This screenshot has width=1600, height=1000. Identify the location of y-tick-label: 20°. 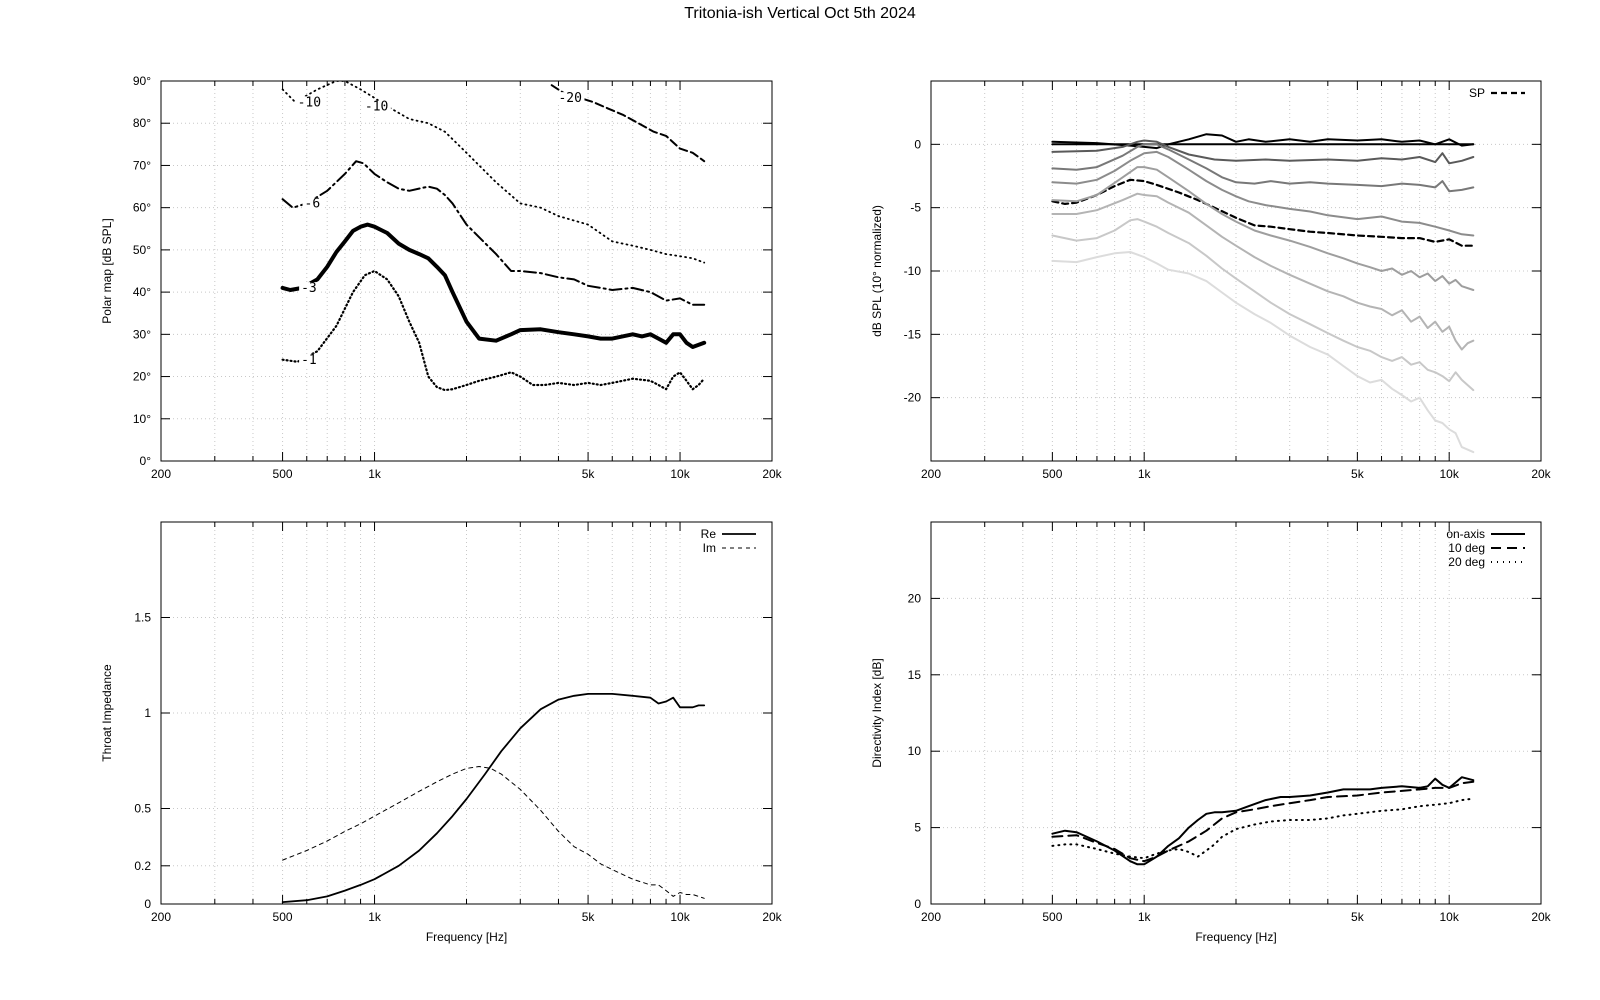
(142, 377).